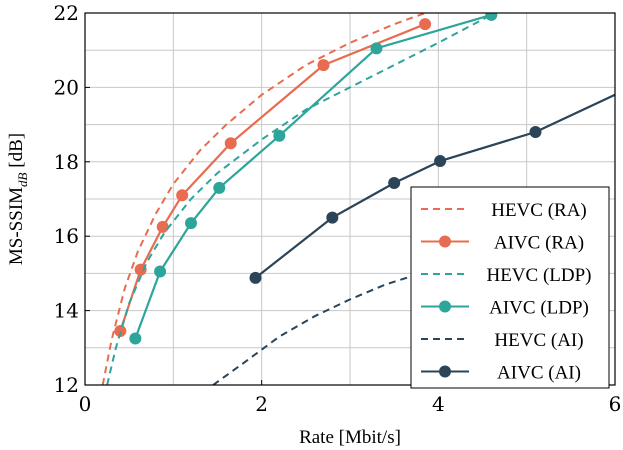 The height and width of the screenshot is (450, 623). I want to click on legend-marker-aivc-ra, so click(445, 241).